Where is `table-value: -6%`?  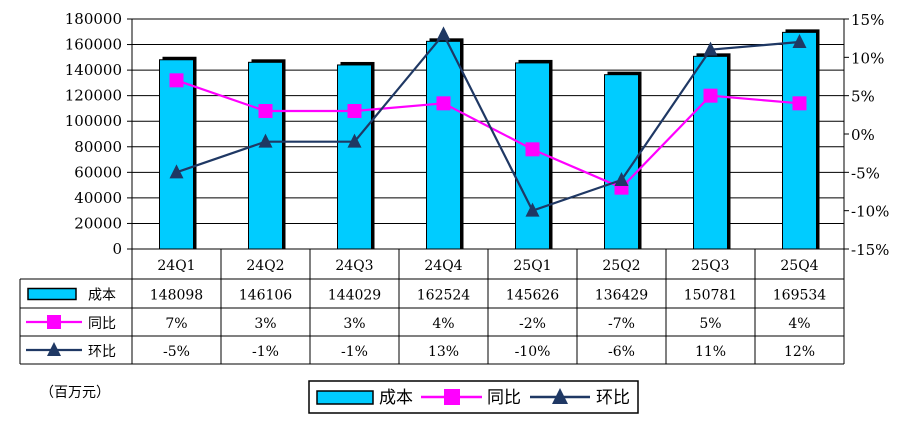 table-value: -6% is located at coordinates (621, 352).